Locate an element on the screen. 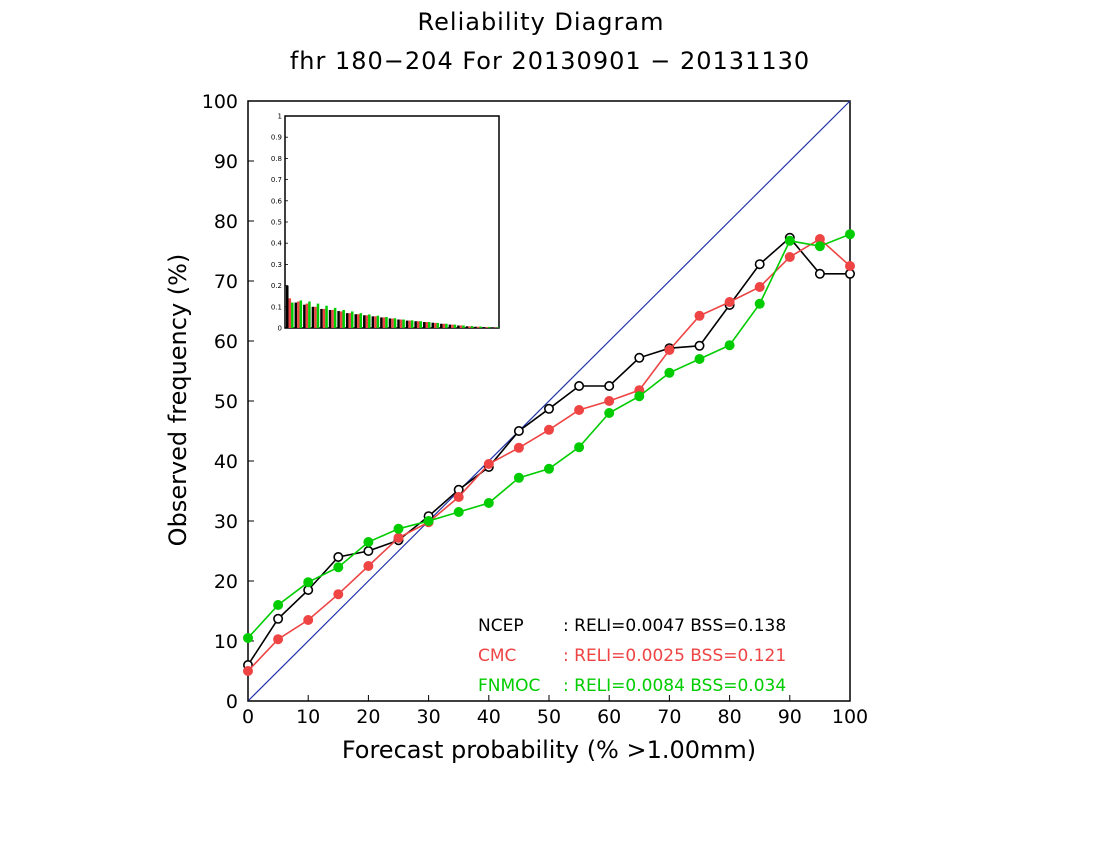  y-tick-label: 100 is located at coordinates (220, 102).